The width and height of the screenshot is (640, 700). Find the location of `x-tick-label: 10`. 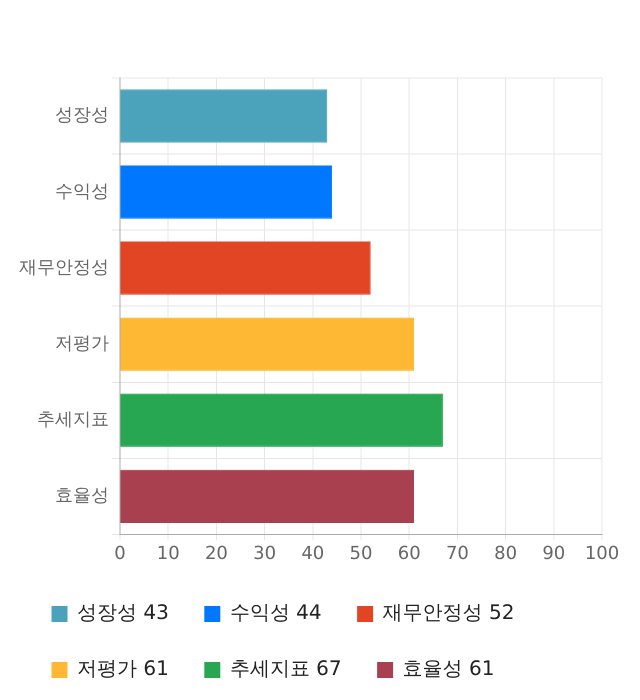

x-tick-label: 10 is located at coordinates (168, 553).